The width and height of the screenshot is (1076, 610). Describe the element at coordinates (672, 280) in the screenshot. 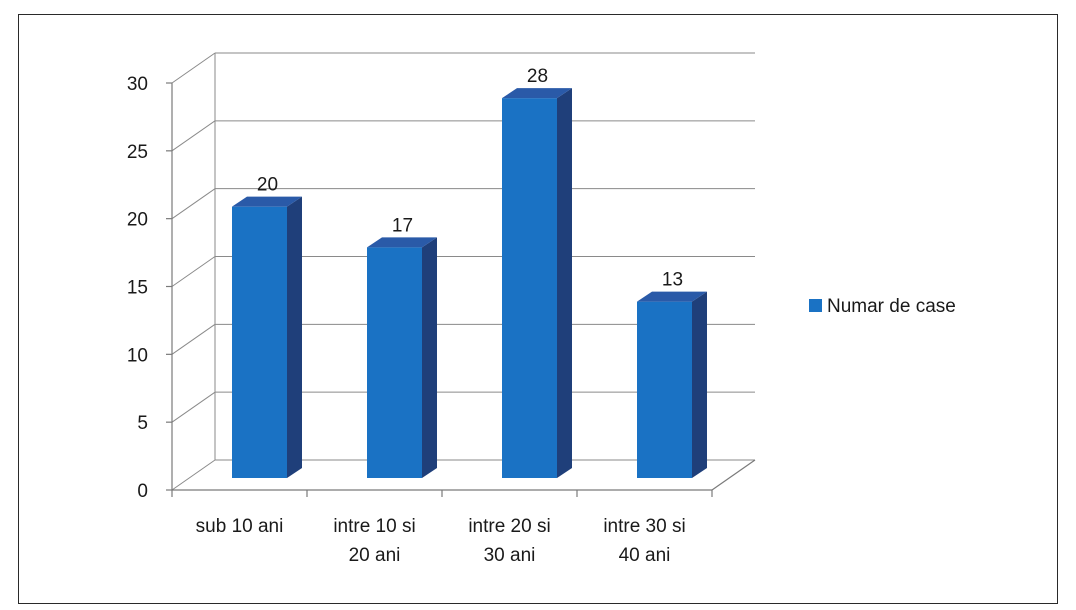

I see `data-label: 13` at that location.